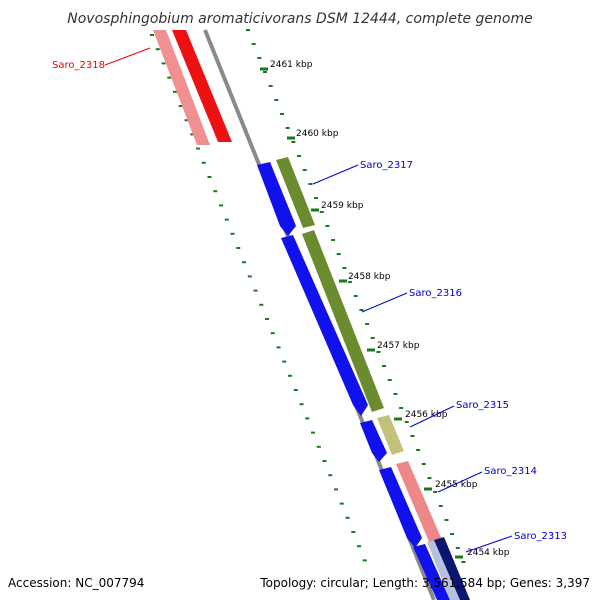 The width and height of the screenshot is (600, 600). Describe the element at coordinates (181, 87) in the screenshot. I see `feature-saro-2318-pink` at that location.